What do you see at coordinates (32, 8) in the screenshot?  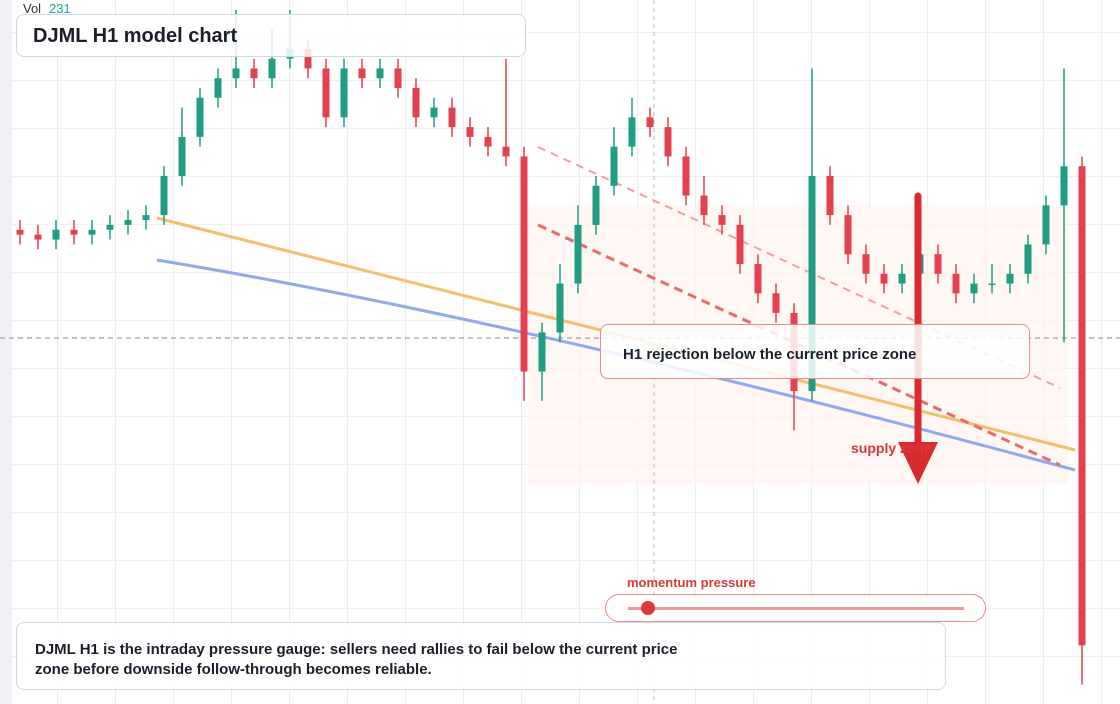 I see `volume-label: Vol` at bounding box center [32, 8].